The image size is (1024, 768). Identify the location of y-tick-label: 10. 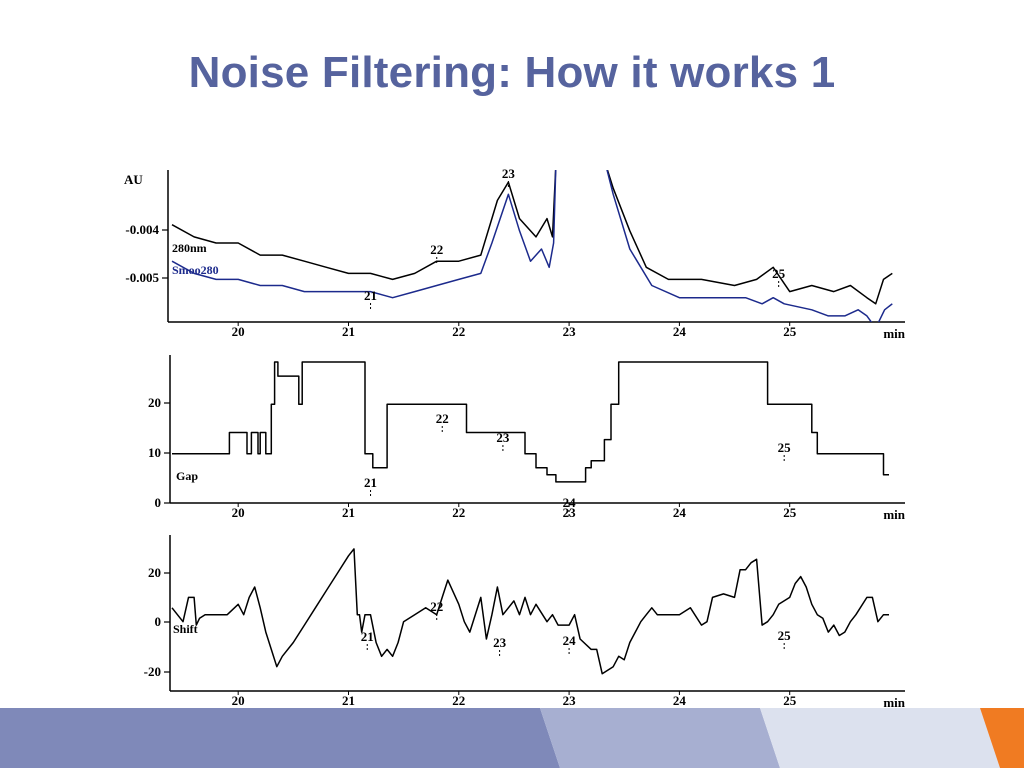
(154, 452).